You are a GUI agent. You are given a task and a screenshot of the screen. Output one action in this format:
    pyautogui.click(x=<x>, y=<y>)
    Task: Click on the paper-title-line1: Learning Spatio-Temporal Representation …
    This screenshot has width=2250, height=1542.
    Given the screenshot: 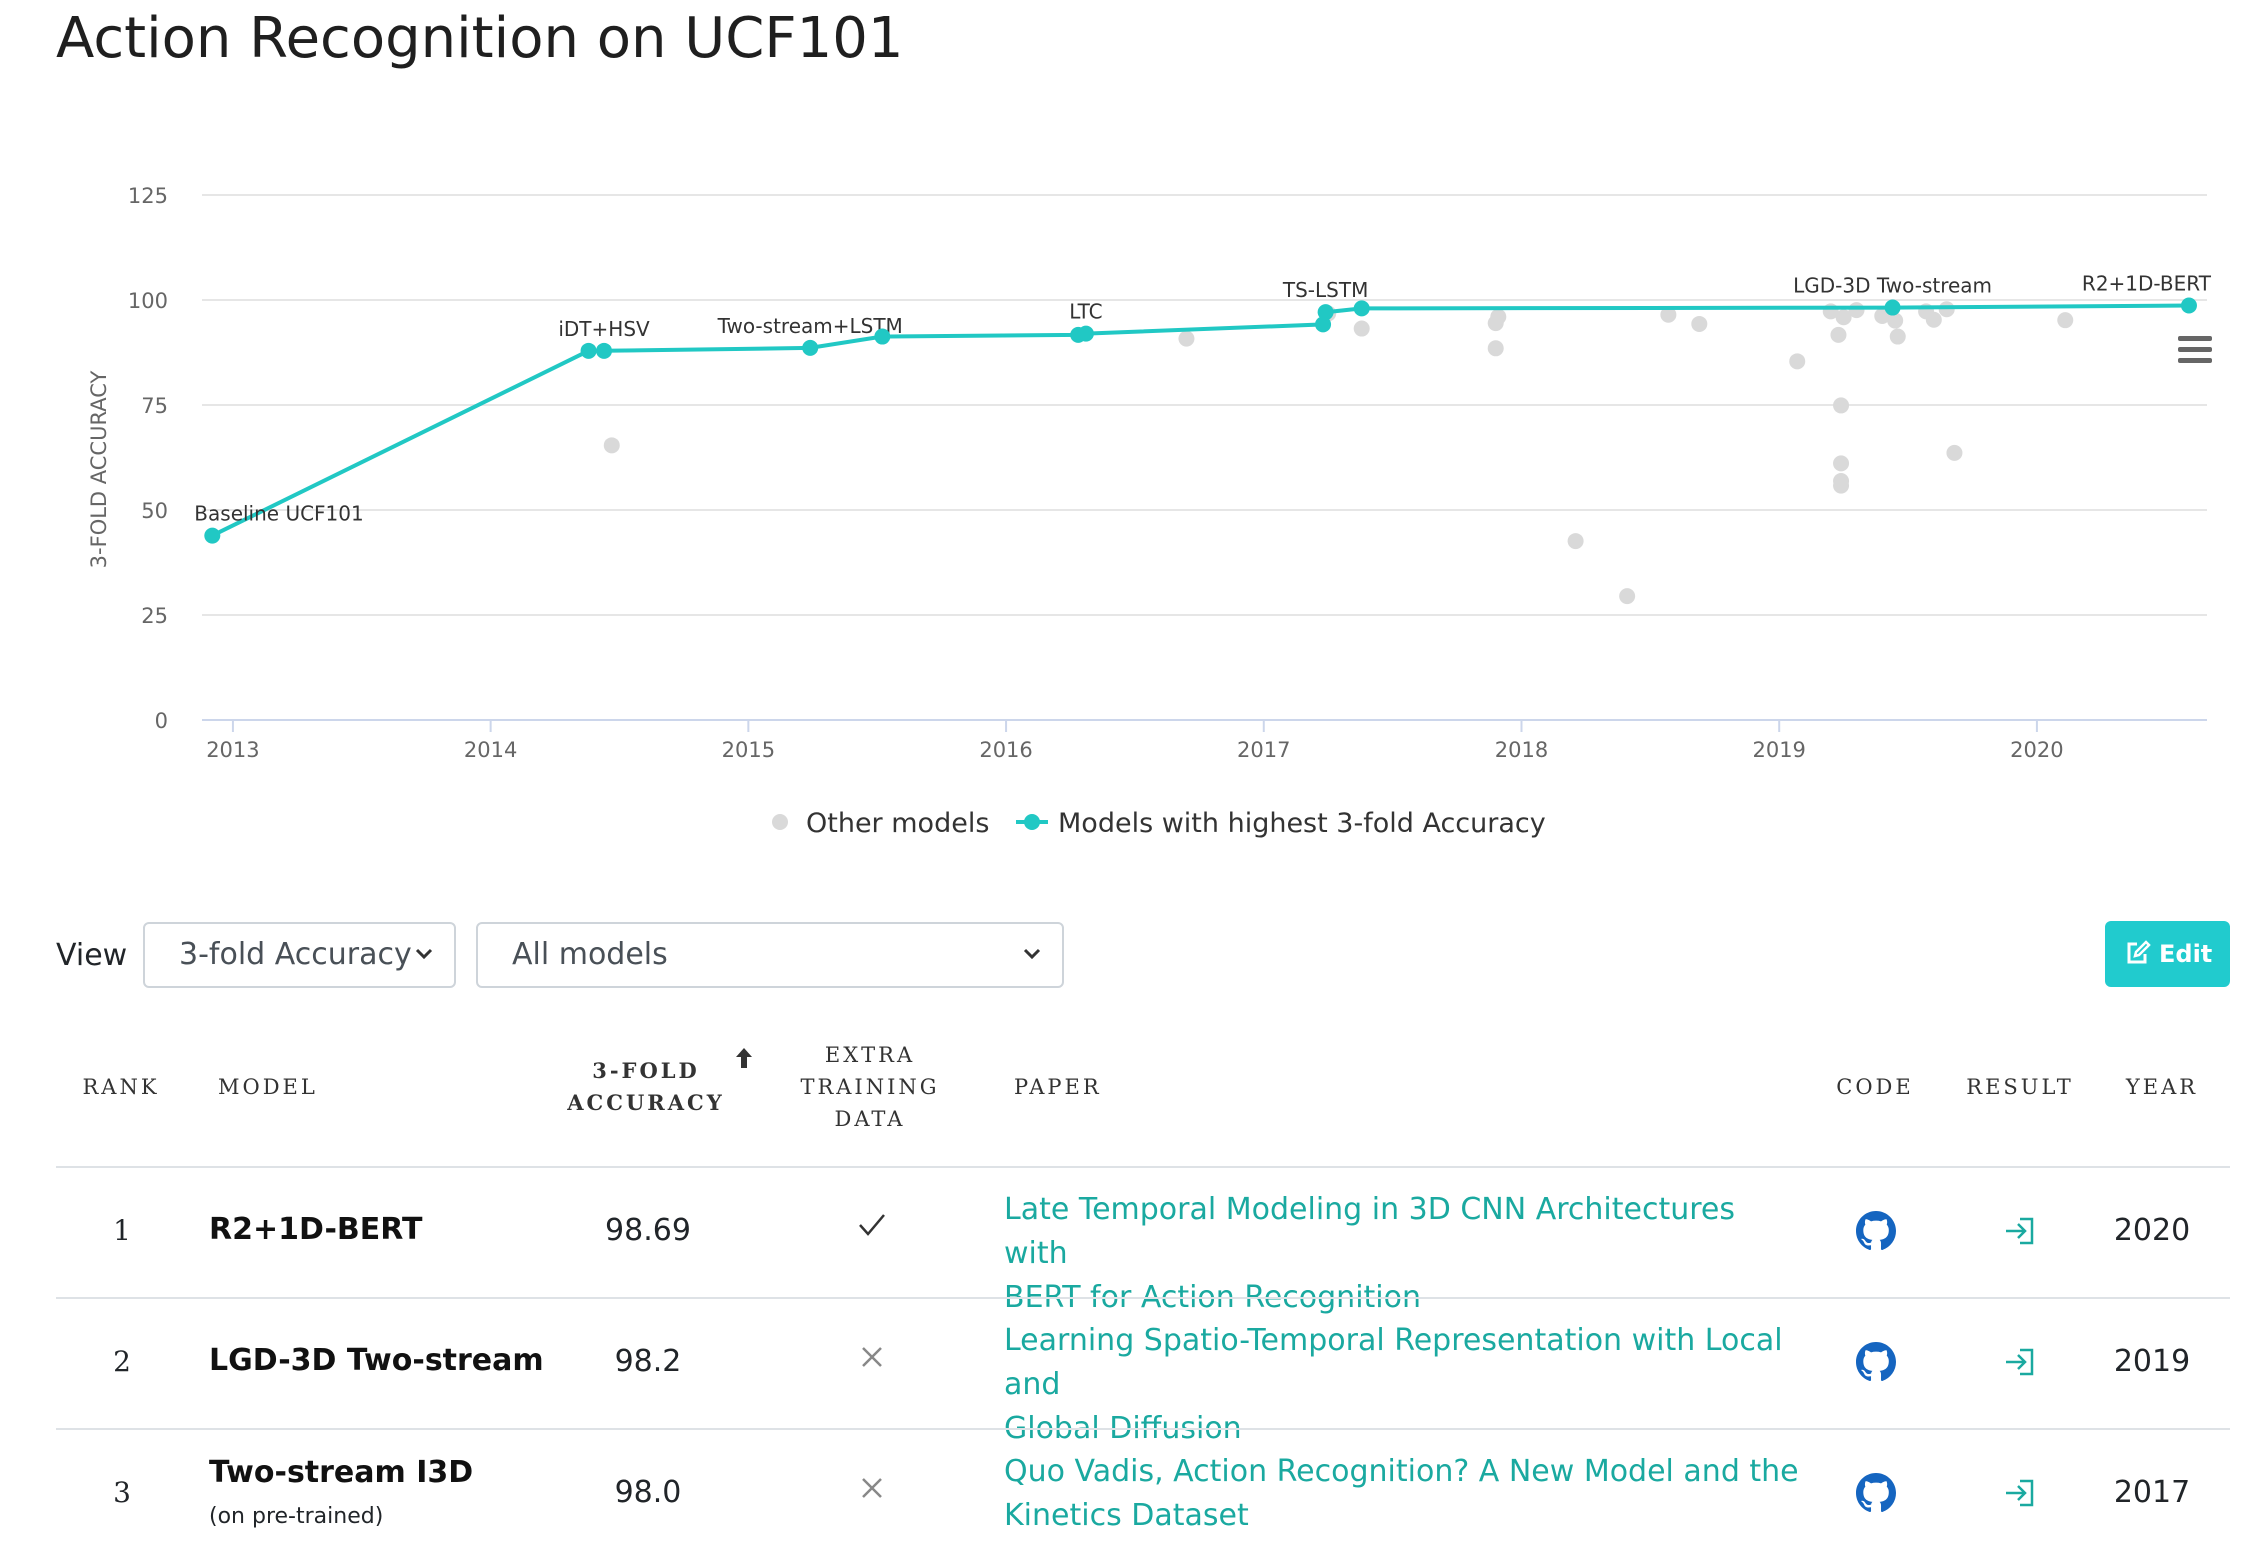 What is the action you would take?
    pyautogui.click(x=1393, y=1362)
    